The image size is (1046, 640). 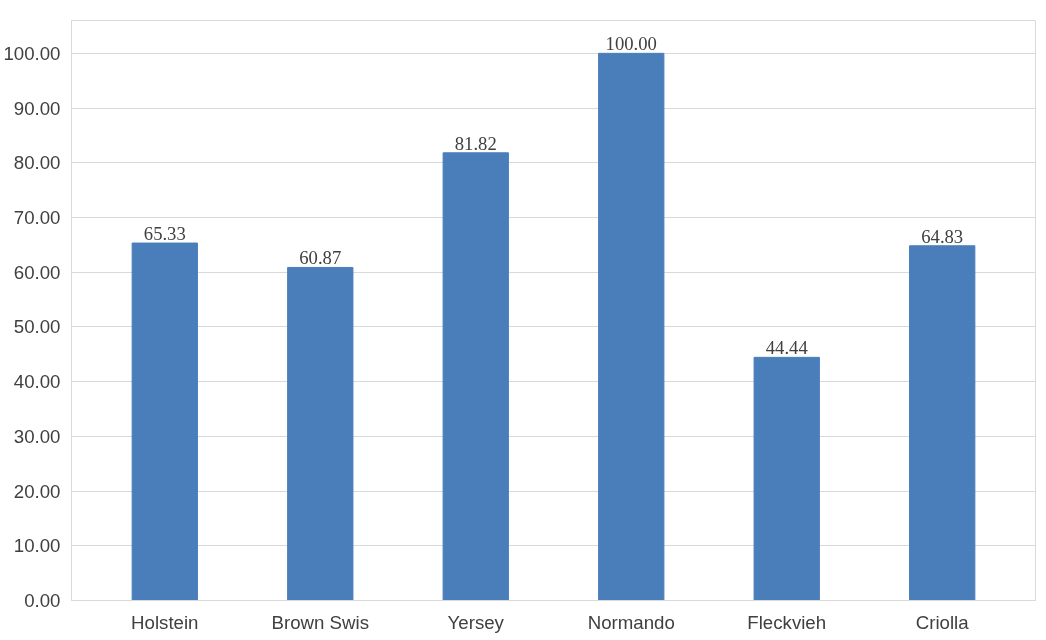 I want to click on x-tick-label: Criolla, so click(x=942, y=622).